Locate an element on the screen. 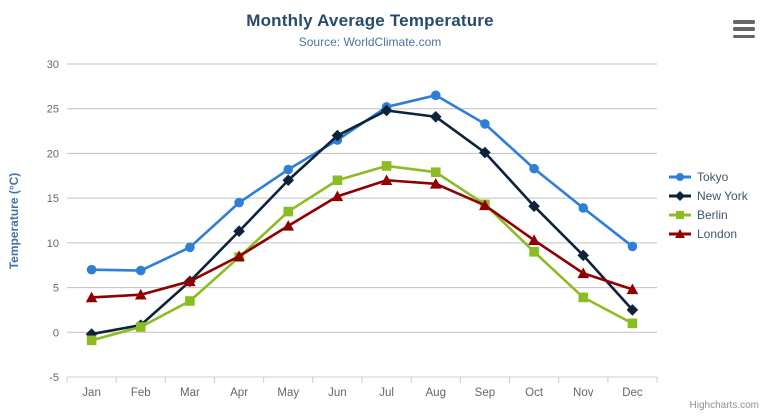 This screenshot has width=769, height=416. y-tick-label: 25 is located at coordinates (53, 110).